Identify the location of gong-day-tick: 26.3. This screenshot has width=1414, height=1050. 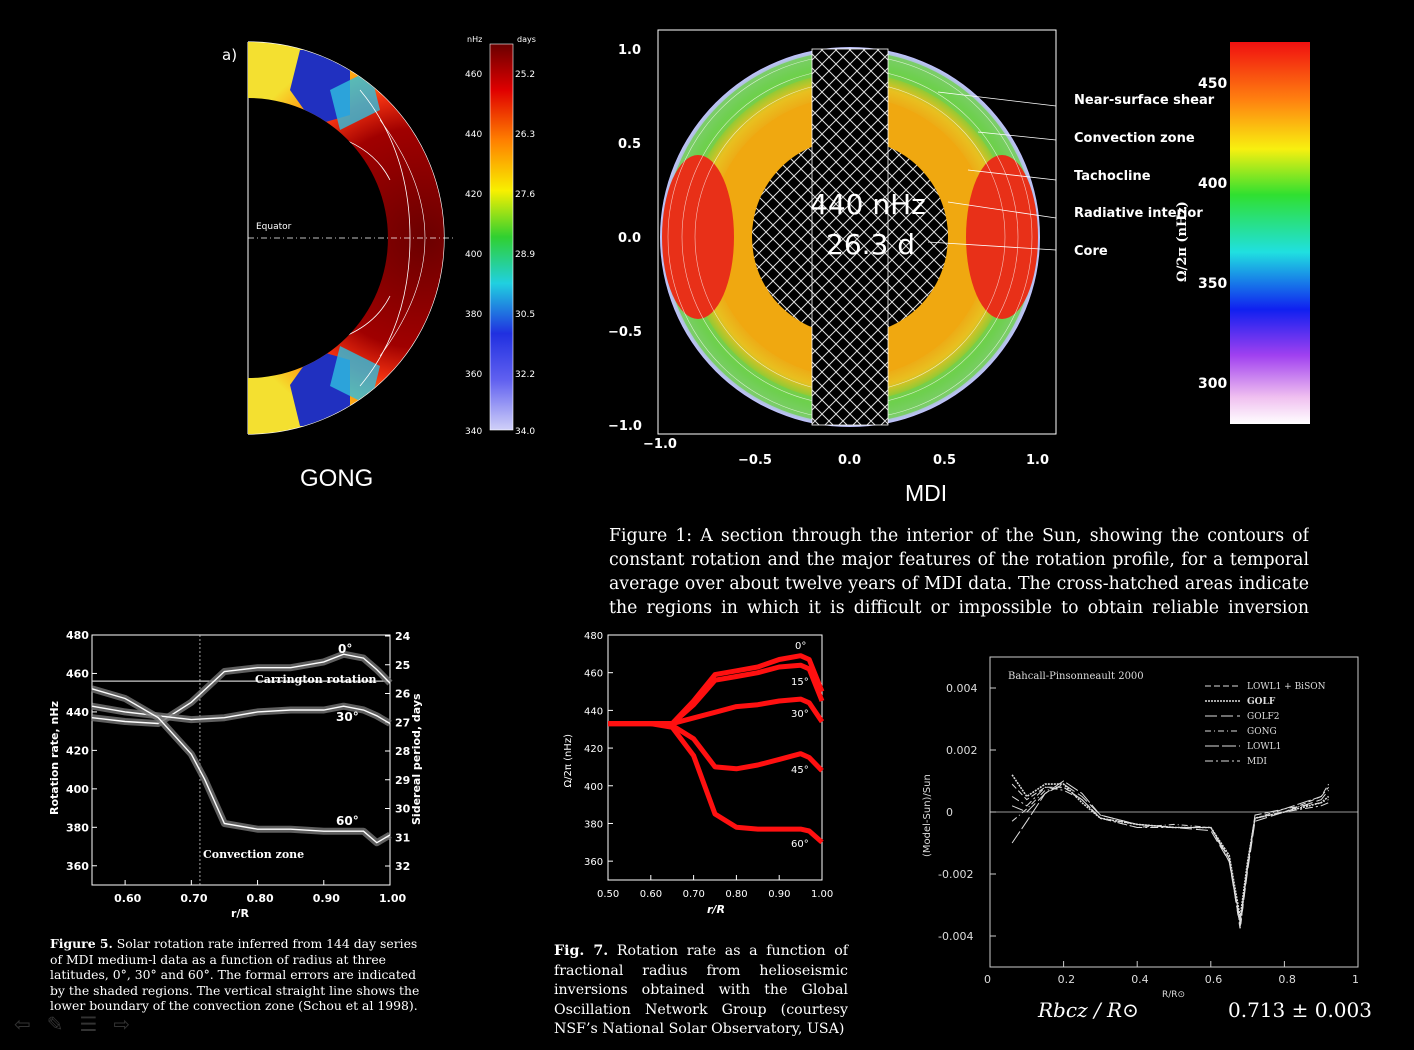
(525, 135).